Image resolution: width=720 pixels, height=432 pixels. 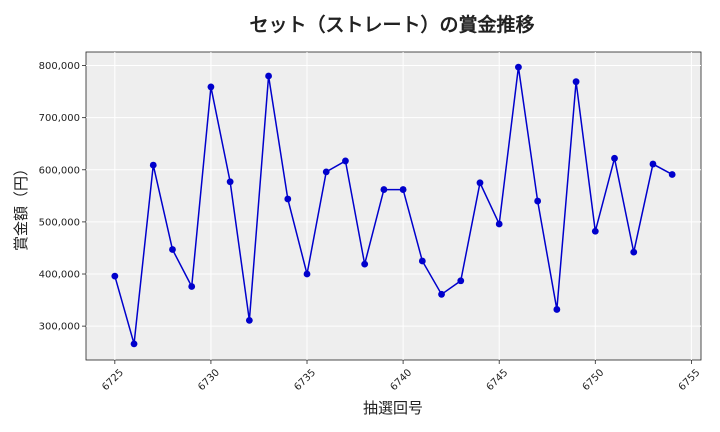 What do you see at coordinates (391, 24) in the screenshot?
I see `chart-title: セット（ストレート）の賞金推移` at bounding box center [391, 24].